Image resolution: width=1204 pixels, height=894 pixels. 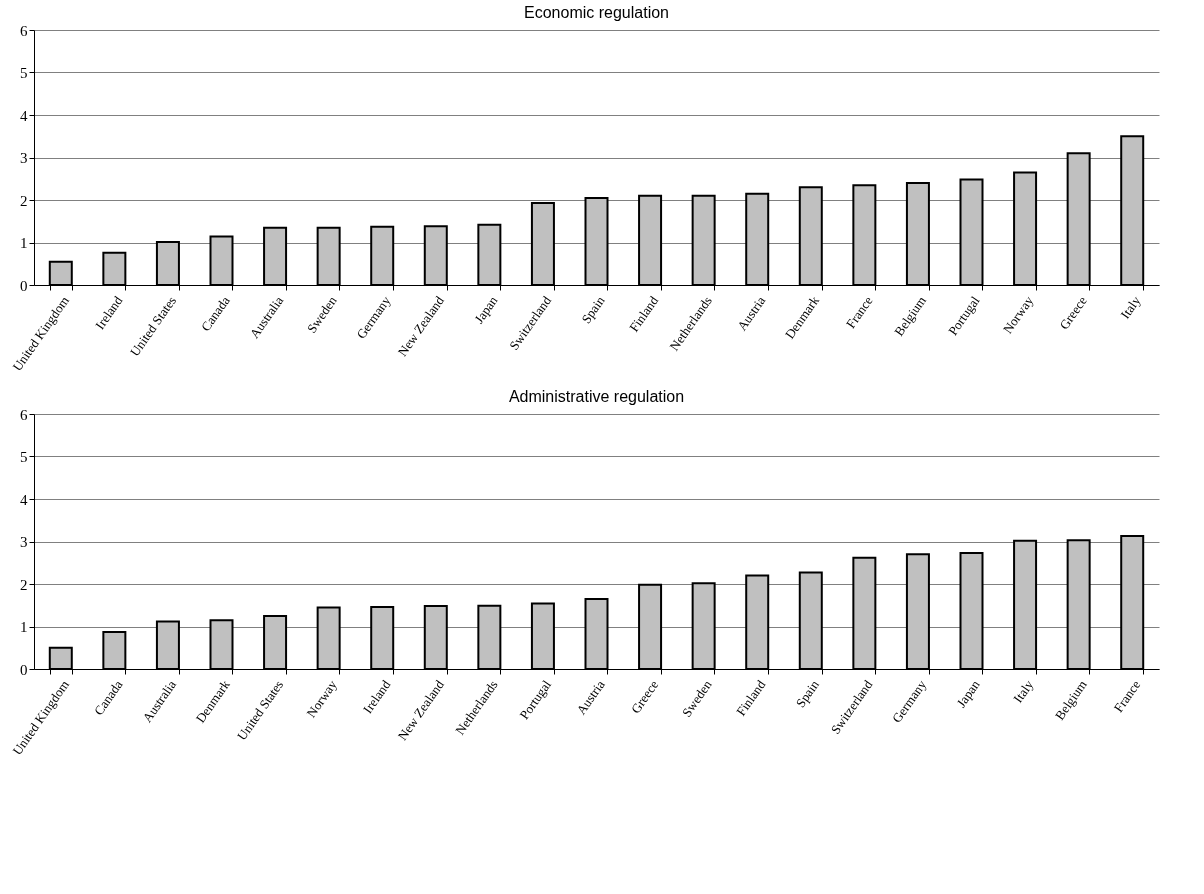 What do you see at coordinates (596, 396) in the screenshot?
I see `chart-title: Administrative regulation` at bounding box center [596, 396].